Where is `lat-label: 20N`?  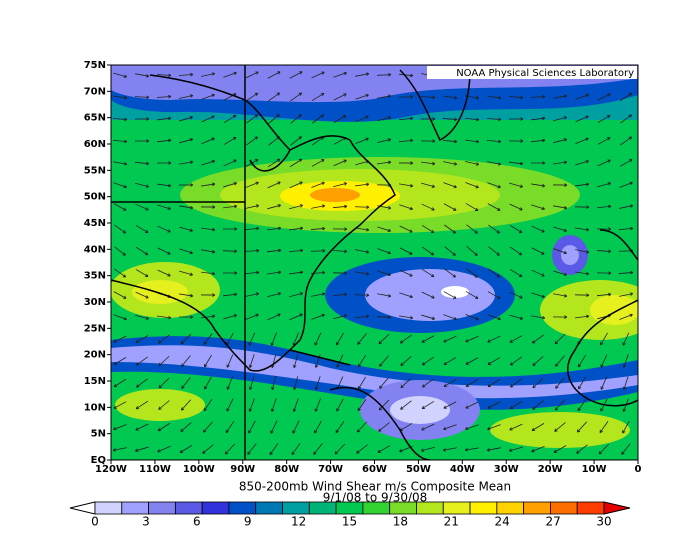 lat-label: 20N is located at coordinates (95, 355).